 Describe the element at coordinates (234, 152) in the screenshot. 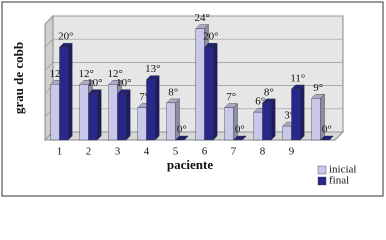

I see `x-tick-label: 7` at that location.